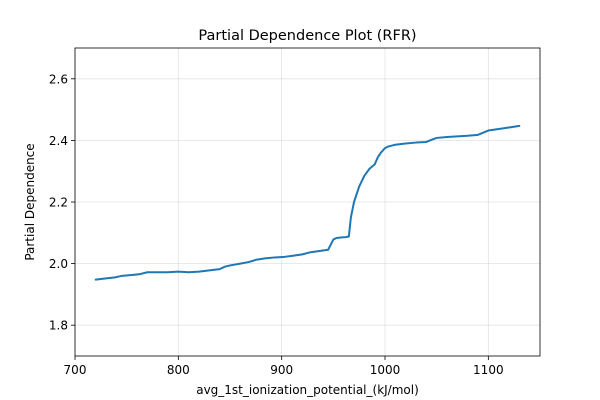 This screenshot has width=600, height=400. I want to click on x-tick-label: 800, so click(178, 370).